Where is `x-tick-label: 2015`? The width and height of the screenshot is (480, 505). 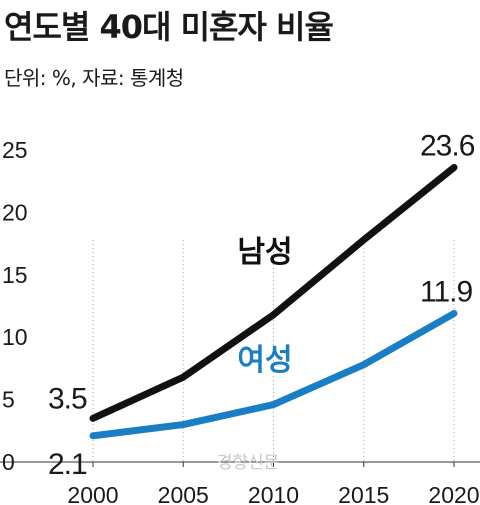 x-tick-label: 2015 is located at coordinates (363, 493).